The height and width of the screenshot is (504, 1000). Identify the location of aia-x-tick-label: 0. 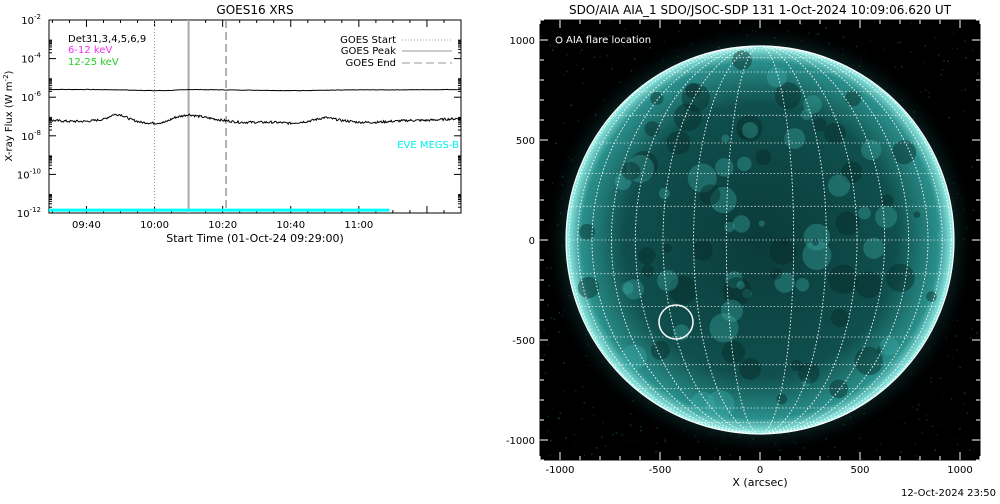
(760, 470).